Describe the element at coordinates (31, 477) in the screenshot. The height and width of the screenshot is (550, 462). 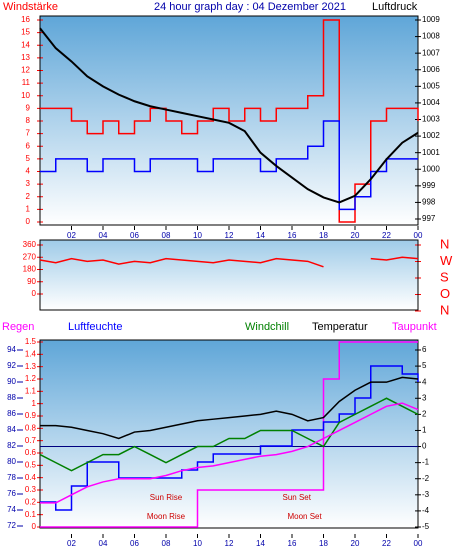
I see `y3-tick-label: 0.4` at that location.